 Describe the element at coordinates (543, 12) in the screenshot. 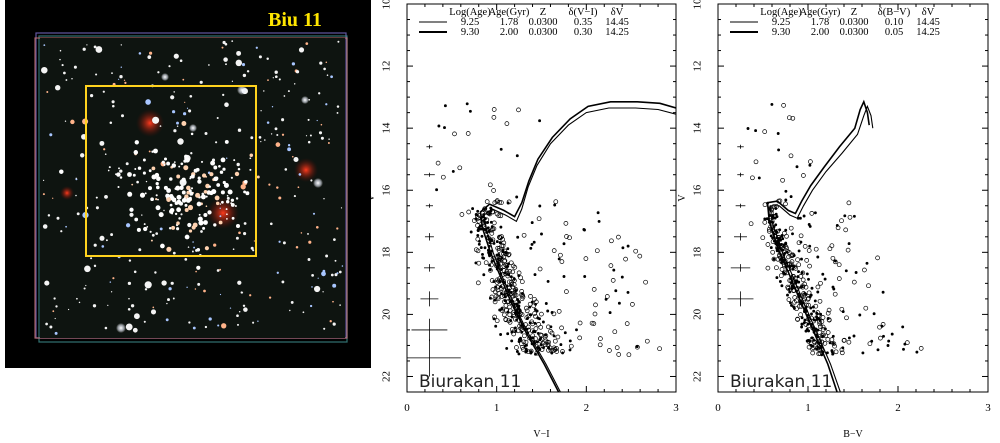

I see `legend-header: Z` at that location.